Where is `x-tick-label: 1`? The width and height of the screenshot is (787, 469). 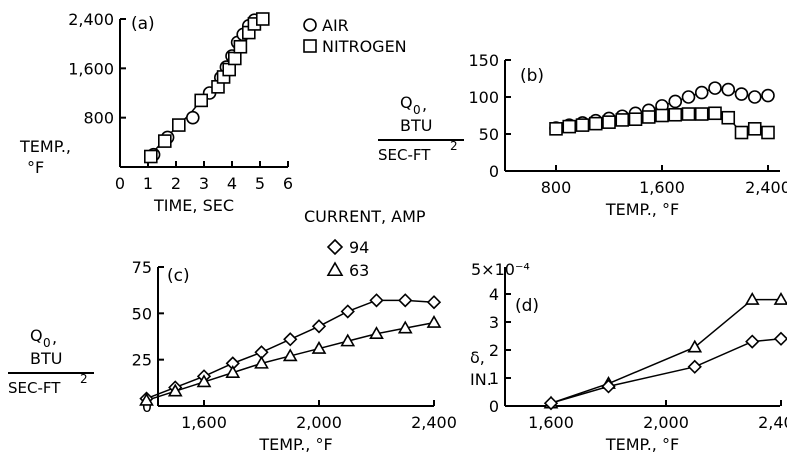
x-tick-label: 1 is located at coordinates (148, 183).